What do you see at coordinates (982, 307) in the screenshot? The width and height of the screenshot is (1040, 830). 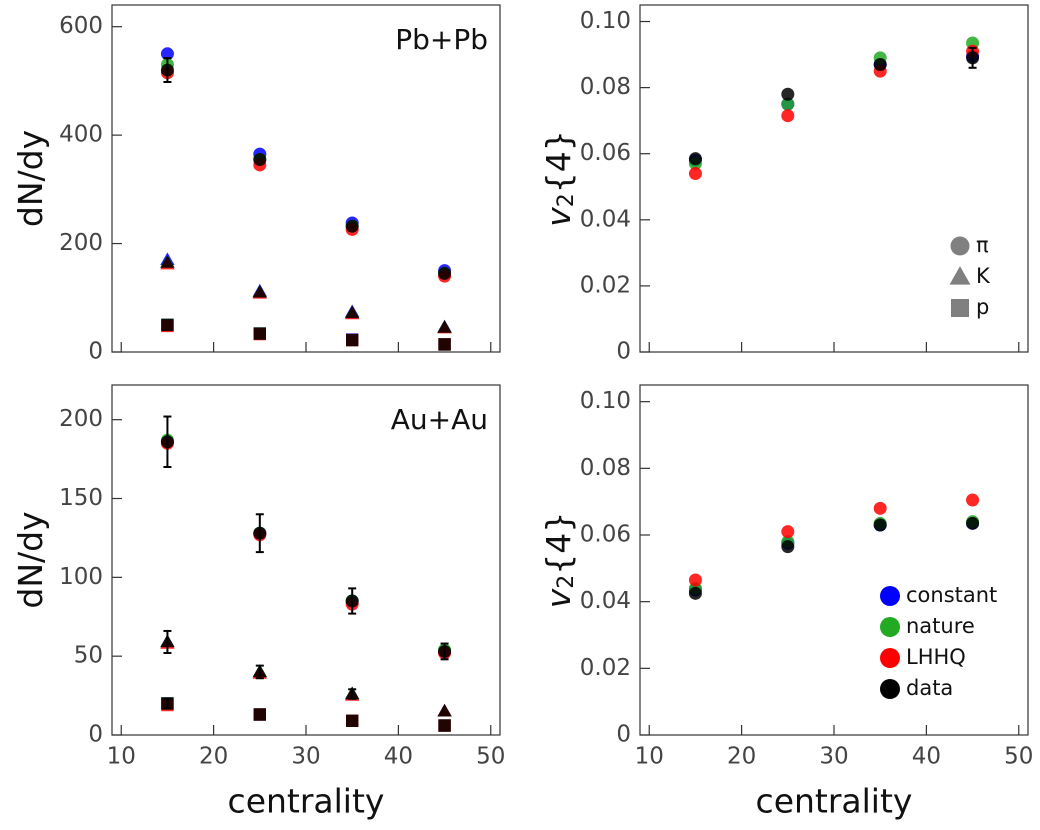 I see `legend-label: p` at bounding box center [982, 307].